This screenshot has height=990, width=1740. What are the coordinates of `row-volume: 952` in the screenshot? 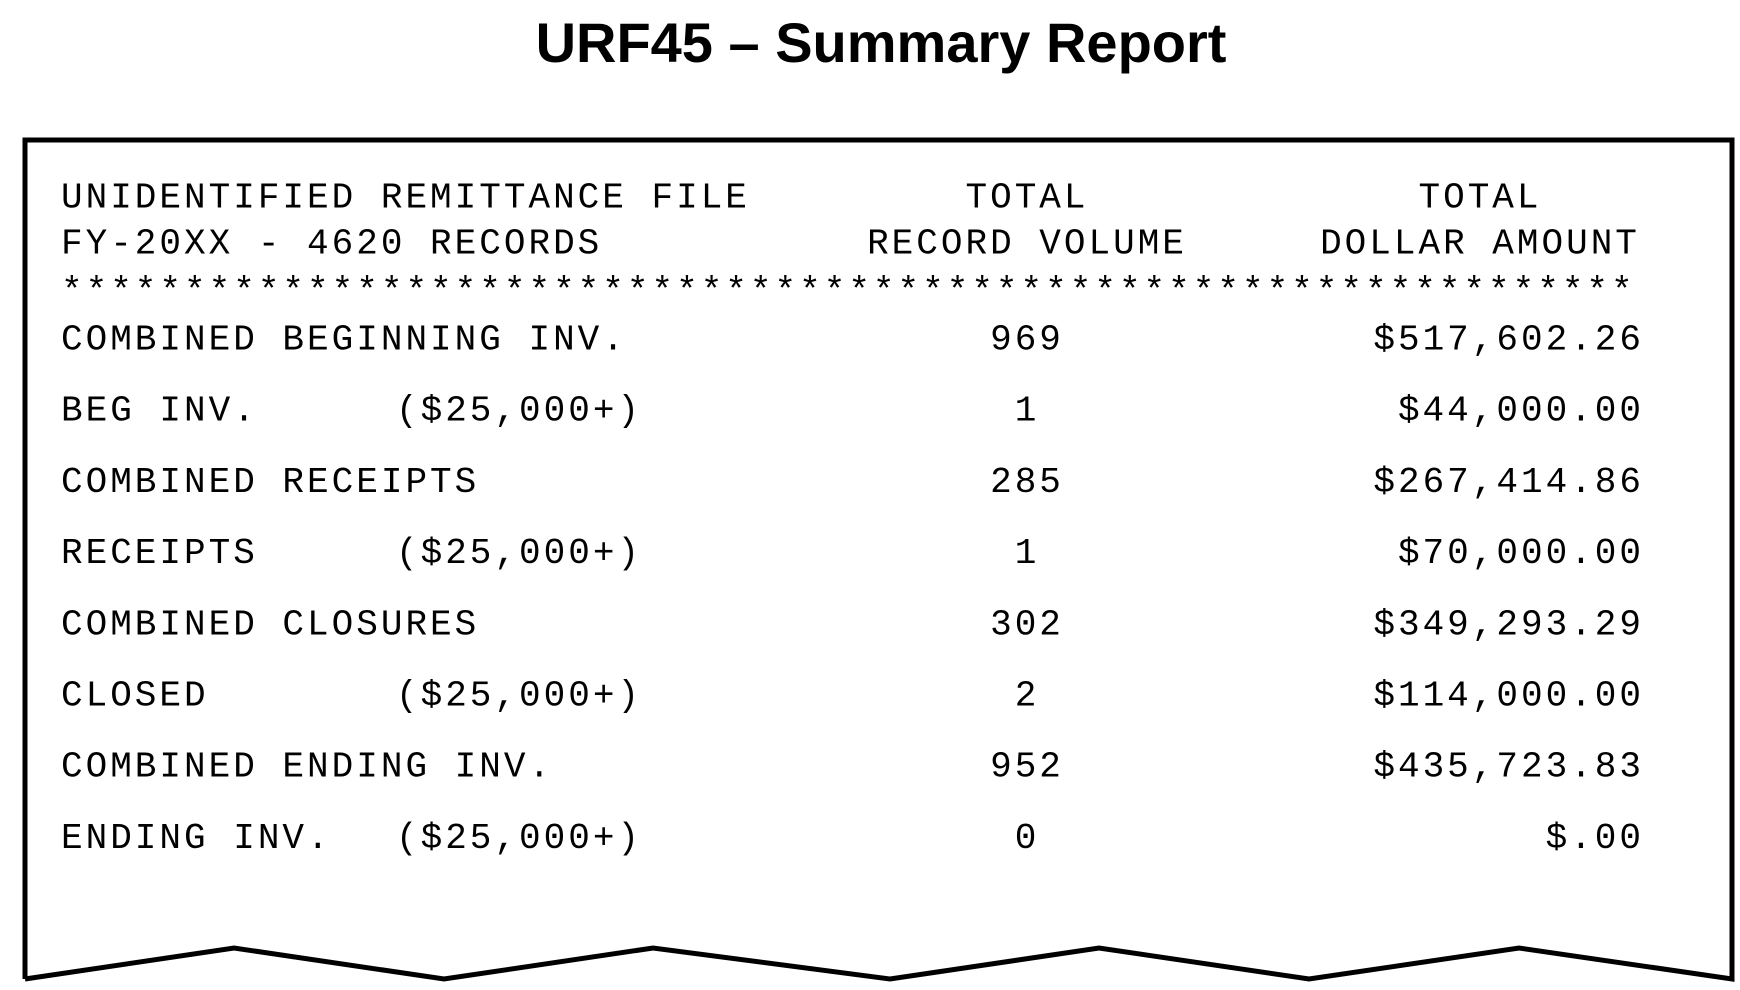 It's located at (1027, 767).